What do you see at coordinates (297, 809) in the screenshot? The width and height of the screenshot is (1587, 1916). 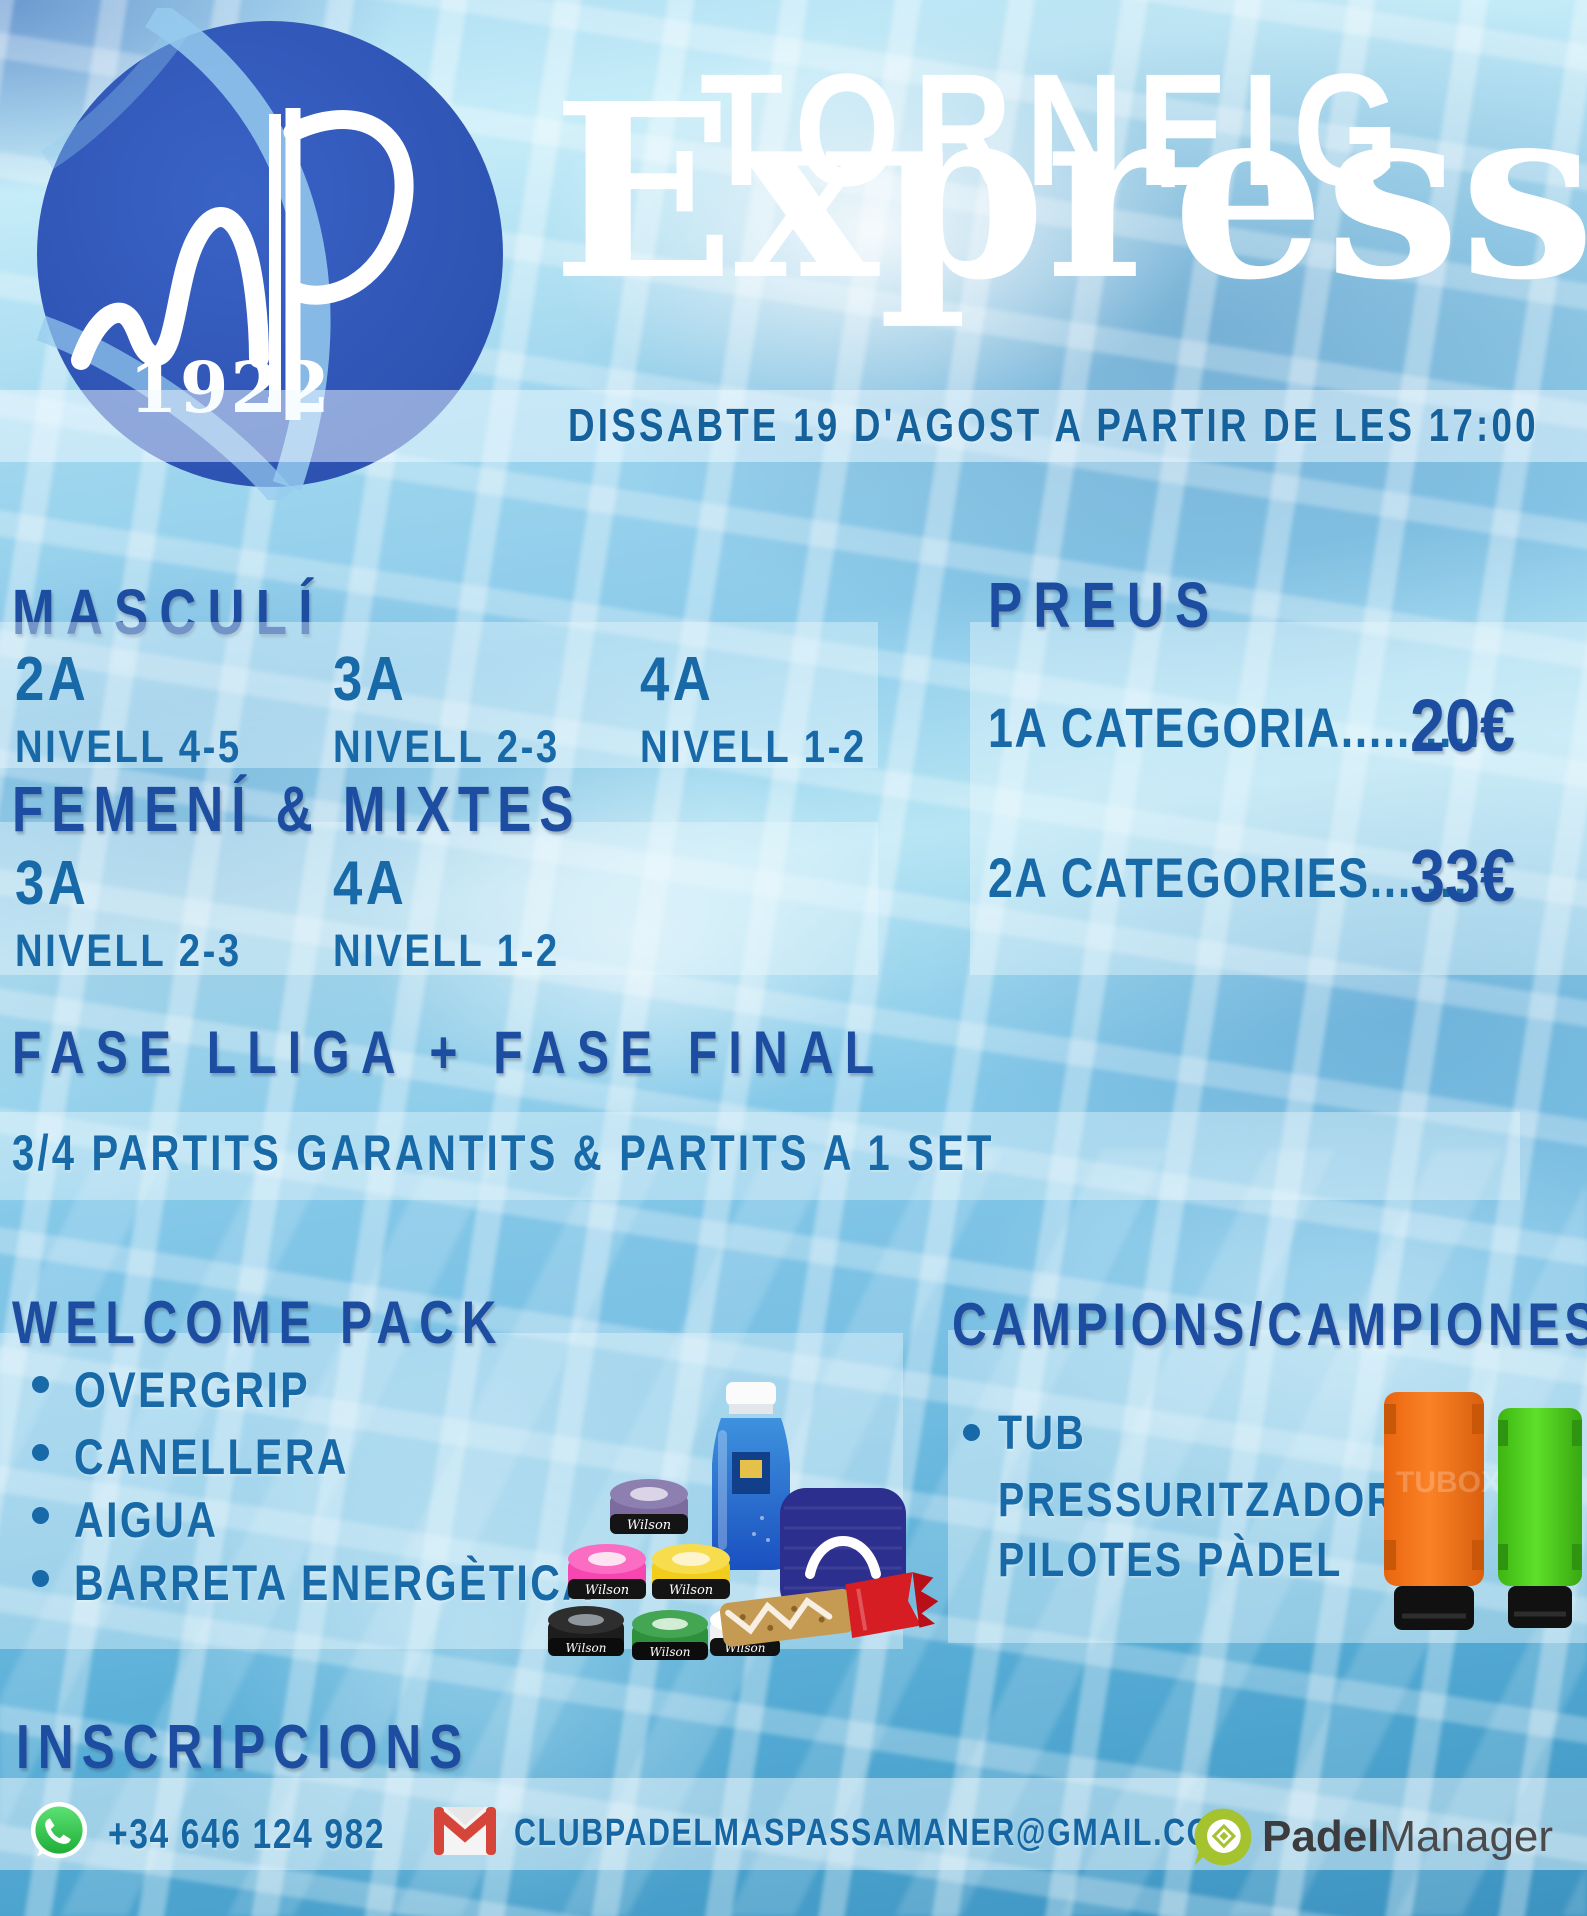 I see `section-title-femeni: FEMENÍ & MIXTES` at bounding box center [297, 809].